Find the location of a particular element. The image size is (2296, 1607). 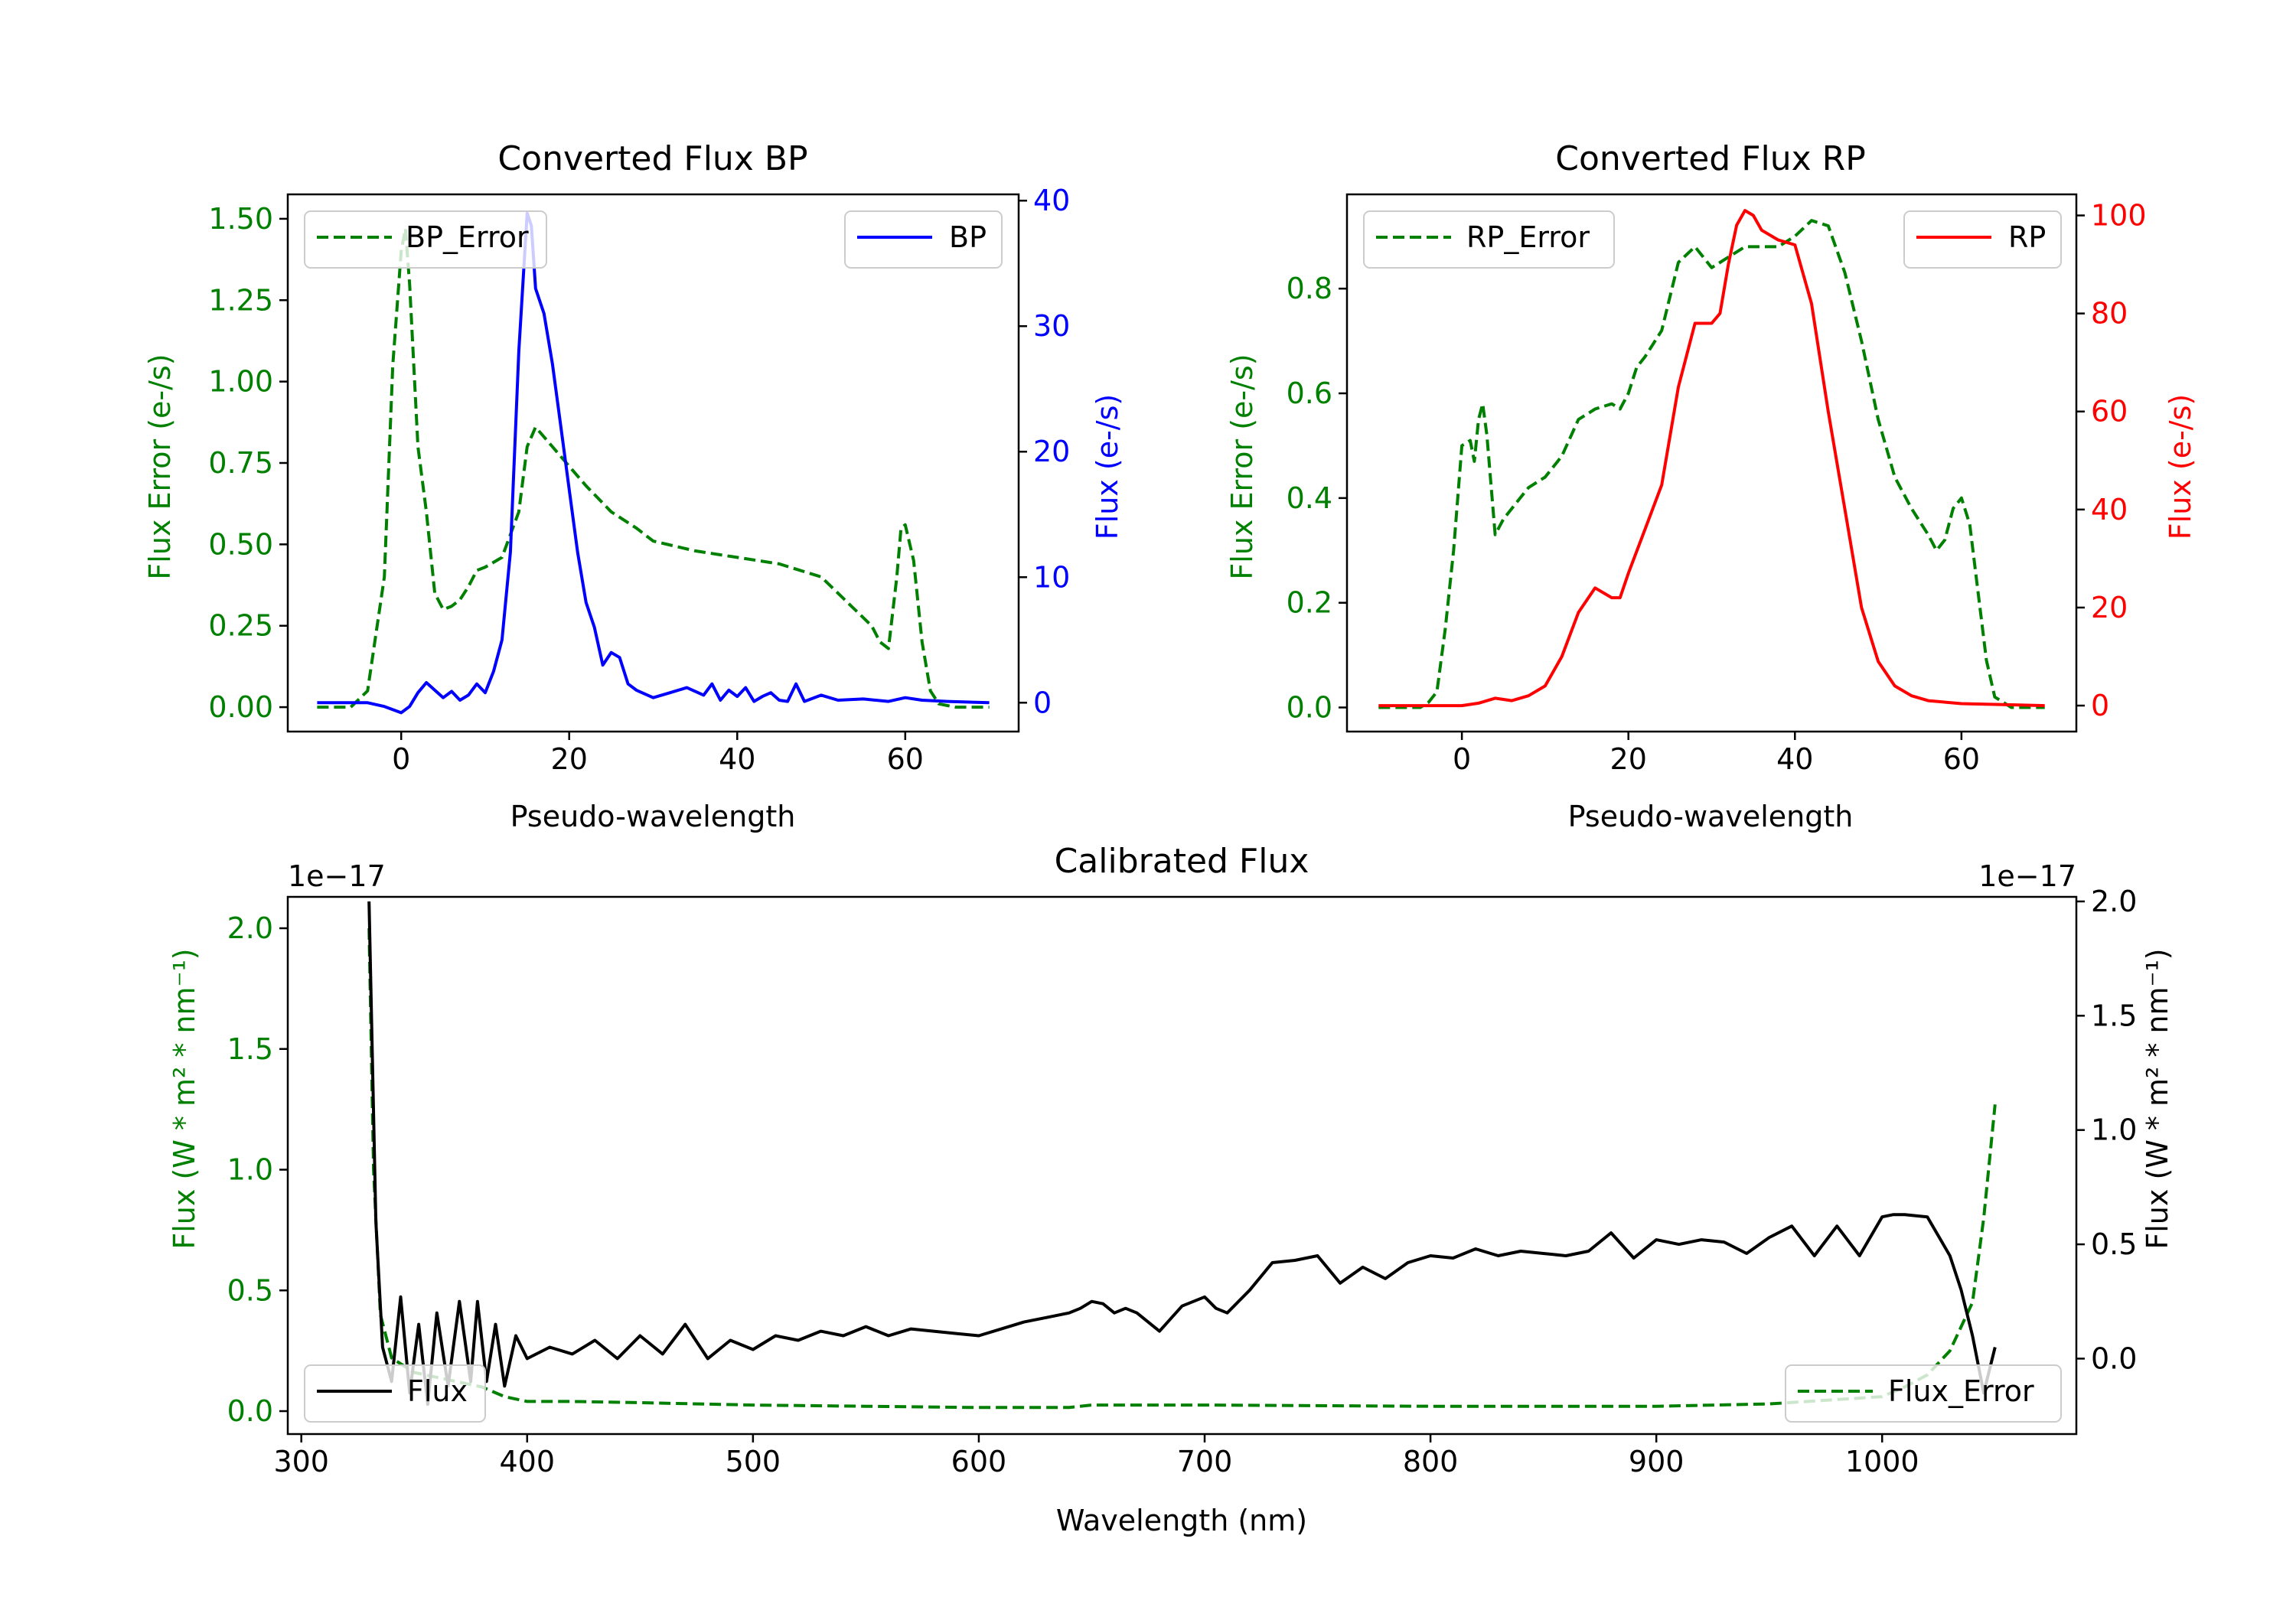

bp-error-legend: BP_Error is located at coordinates (425, 239).